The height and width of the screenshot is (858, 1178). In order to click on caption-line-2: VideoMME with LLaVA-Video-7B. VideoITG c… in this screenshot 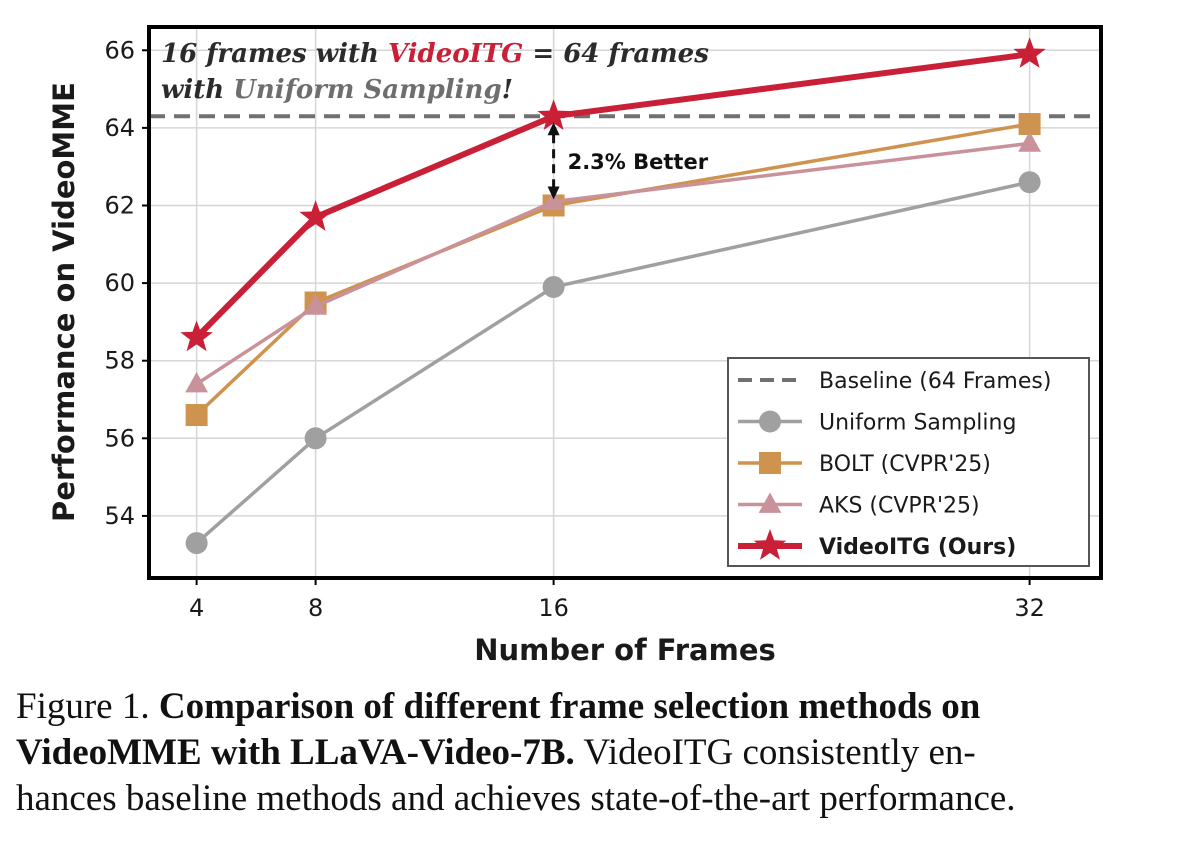, I will do `click(591, 753)`.